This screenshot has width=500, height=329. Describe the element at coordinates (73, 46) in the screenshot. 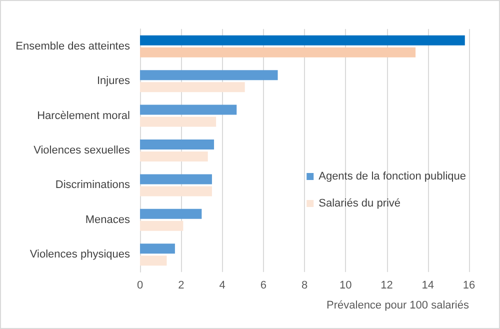

I see `y-tick-label: Ensemble des atteintes` at that location.